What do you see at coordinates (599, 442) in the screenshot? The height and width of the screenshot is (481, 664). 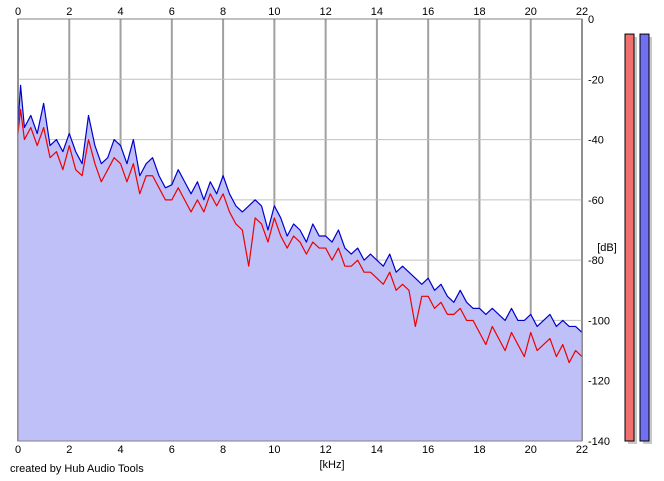 I see `y-tick-label: -140` at bounding box center [599, 442].